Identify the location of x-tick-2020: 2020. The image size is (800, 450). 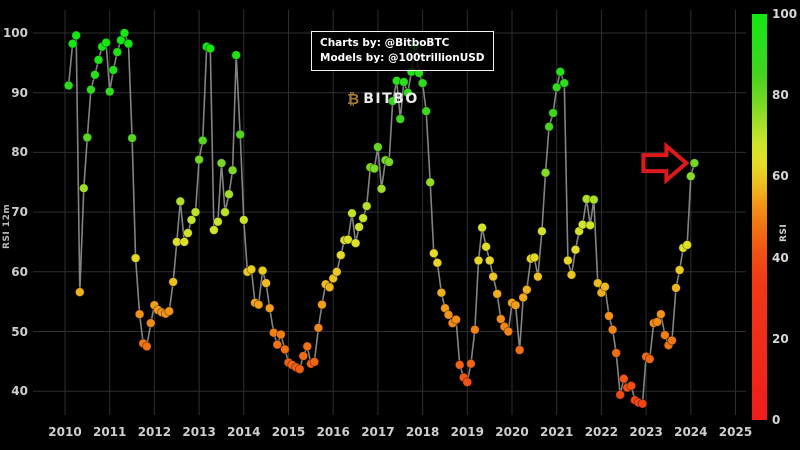
(512, 432).